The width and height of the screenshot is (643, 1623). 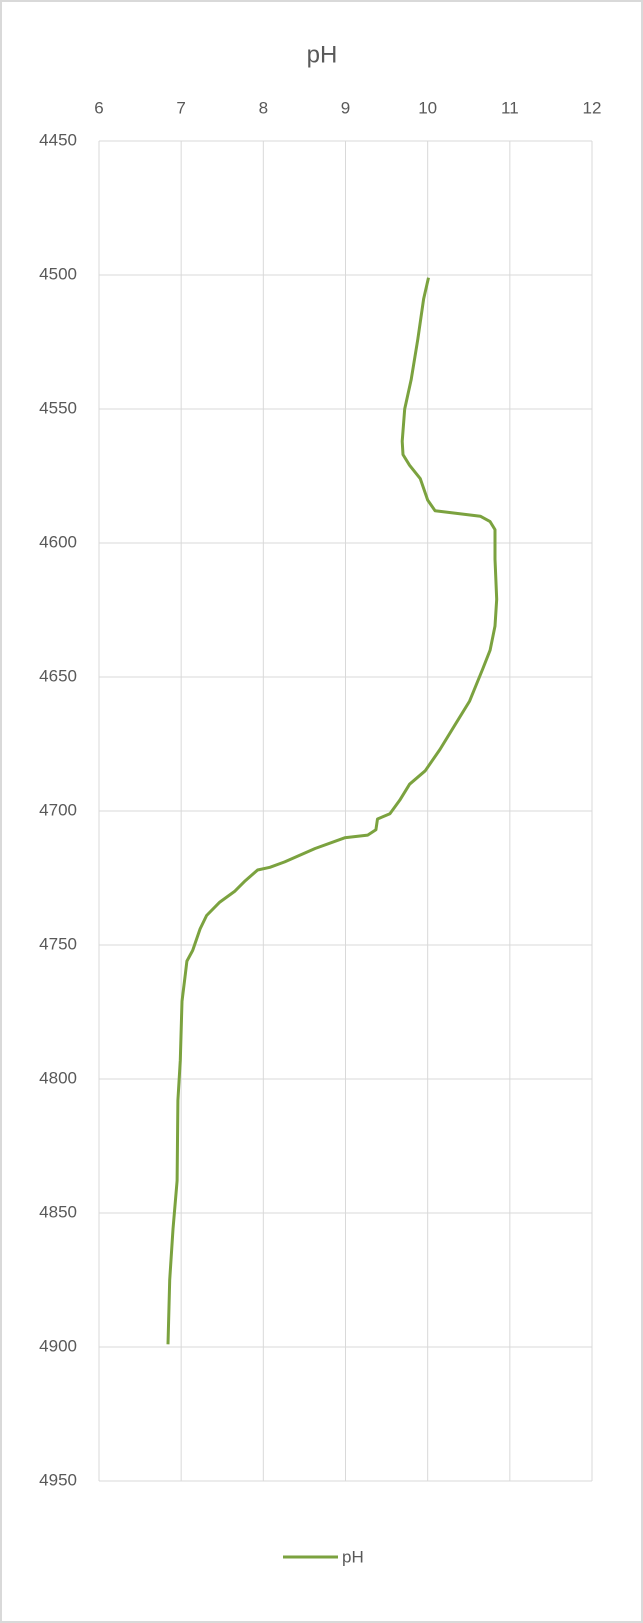 What do you see at coordinates (58, 943) in the screenshot?
I see `y-tick-label: 4750` at bounding box center [58, 943].